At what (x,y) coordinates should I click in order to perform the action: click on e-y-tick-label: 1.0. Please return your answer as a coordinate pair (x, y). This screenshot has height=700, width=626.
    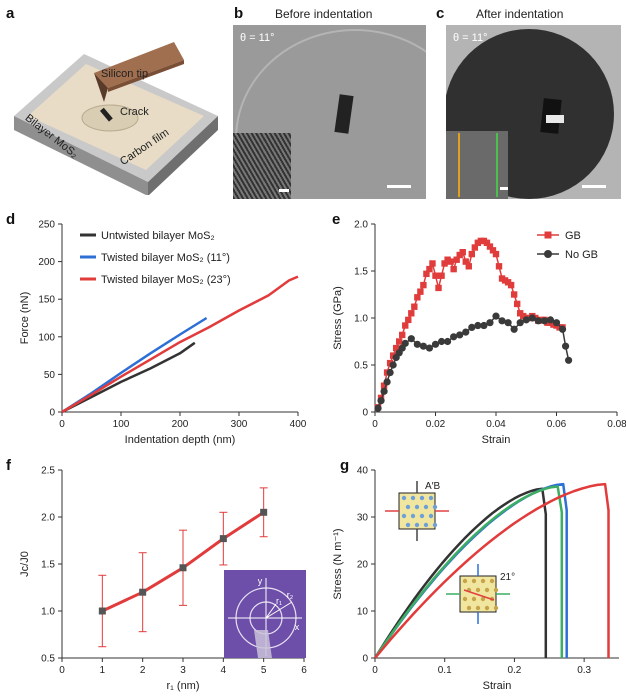
    Looking at the image, I should click on (361, 319).